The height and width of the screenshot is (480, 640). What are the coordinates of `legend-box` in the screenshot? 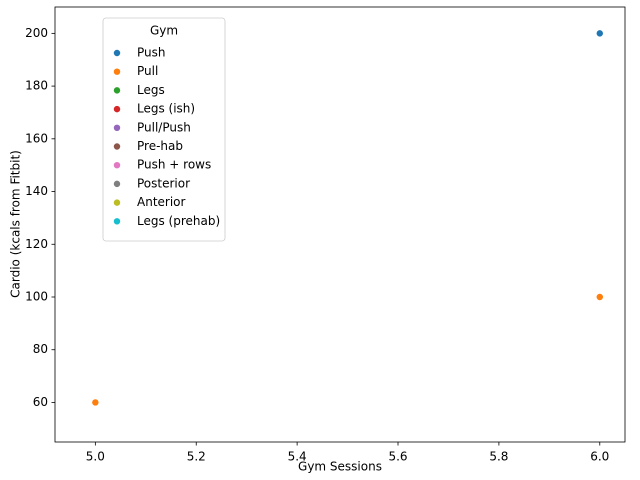 It's located at (164, 129).